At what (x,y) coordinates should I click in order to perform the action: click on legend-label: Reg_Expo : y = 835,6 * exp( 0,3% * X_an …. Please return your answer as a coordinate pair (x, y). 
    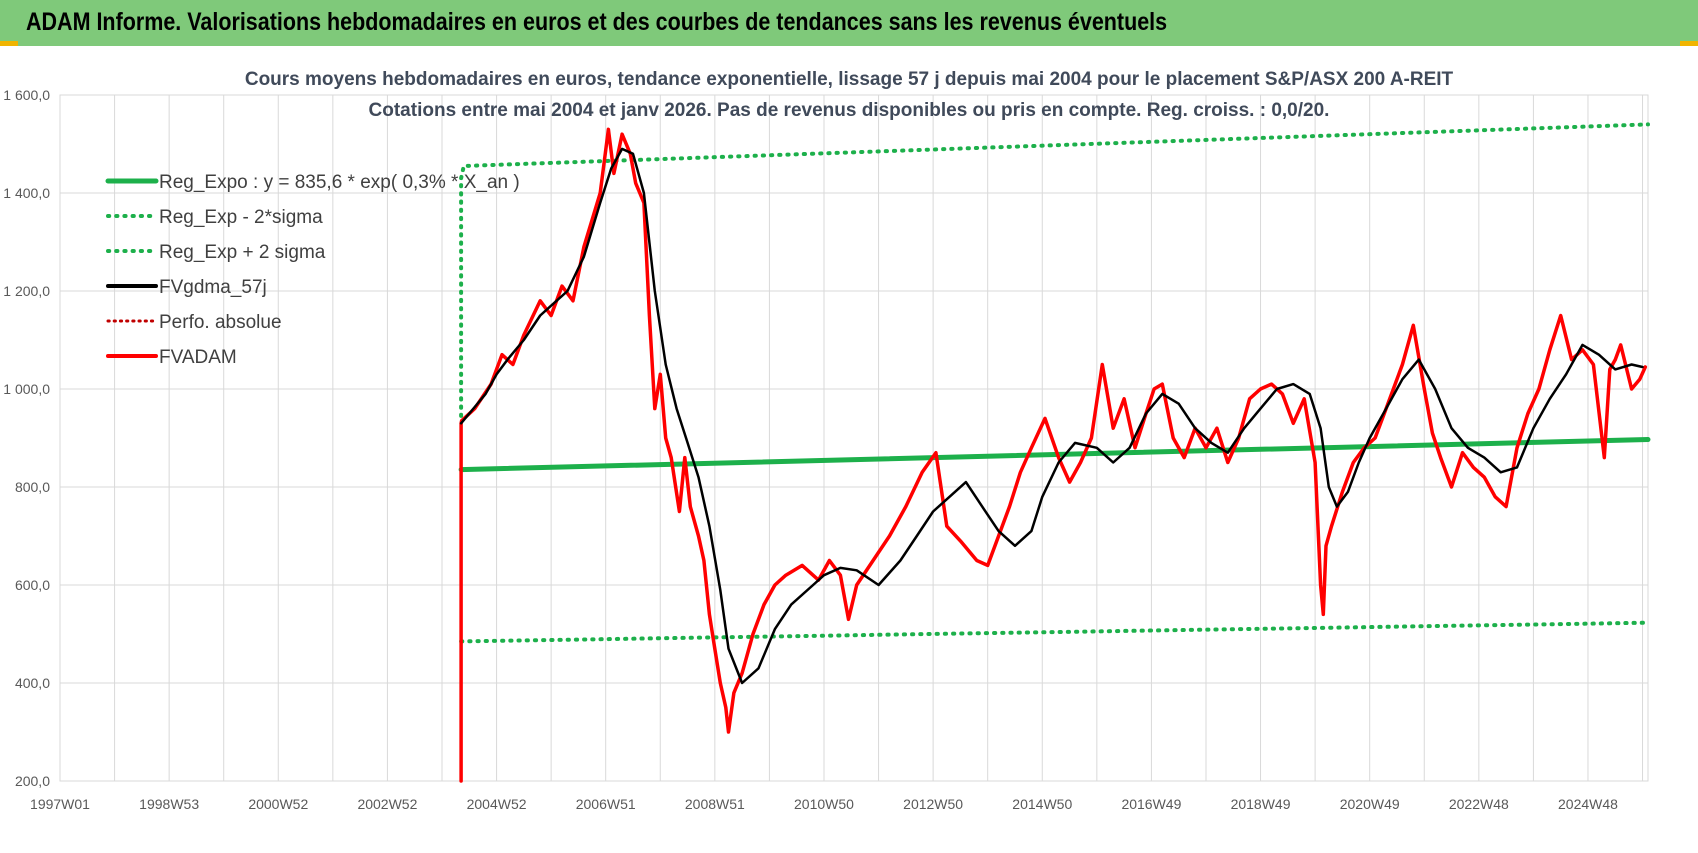
    Looking at the image, I should click on (339, 182).